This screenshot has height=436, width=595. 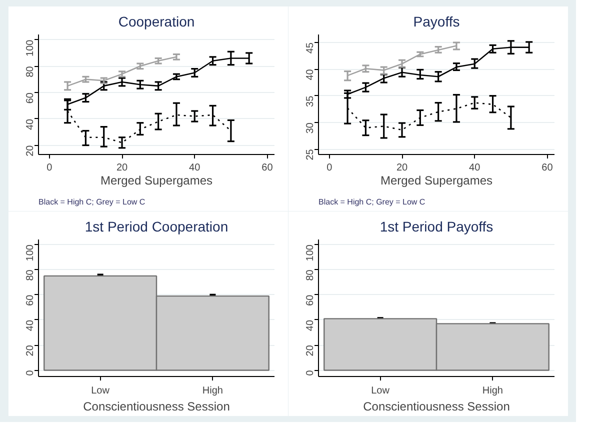 What do you see at coordinates (437, 226) in the screenshot?
I see `chart-title: 1st Period Payoffs` at bounding box center [437, 226].